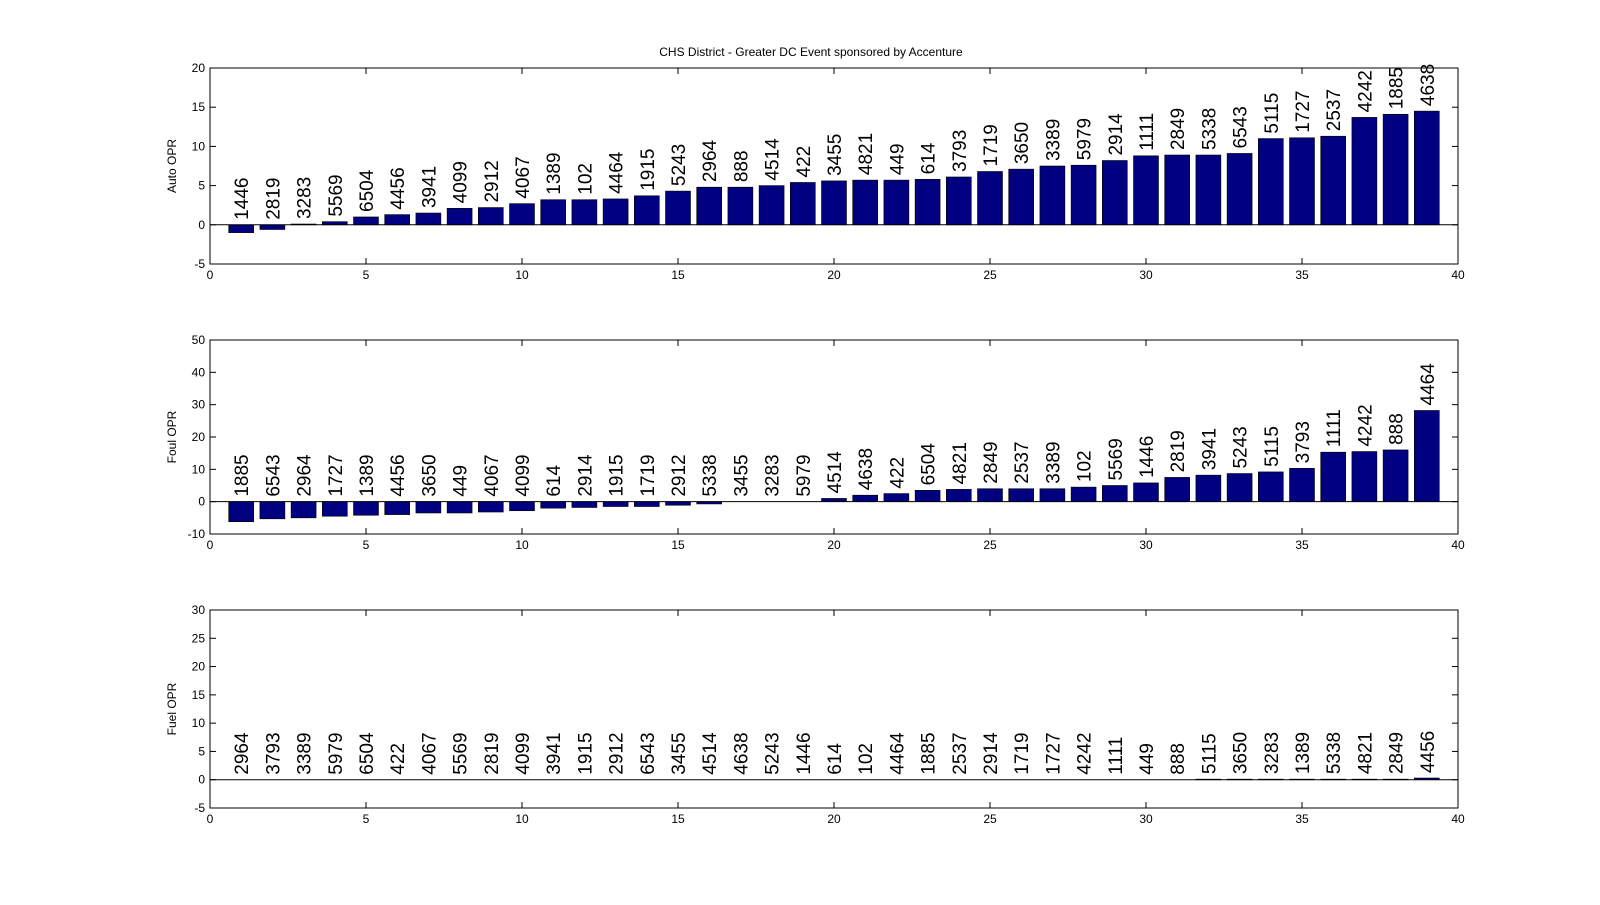  What do you see at coordinates (523, 177) in the screenshot?
I see `chart-1-bar-label: 4067` at bounding box center [523, 177].